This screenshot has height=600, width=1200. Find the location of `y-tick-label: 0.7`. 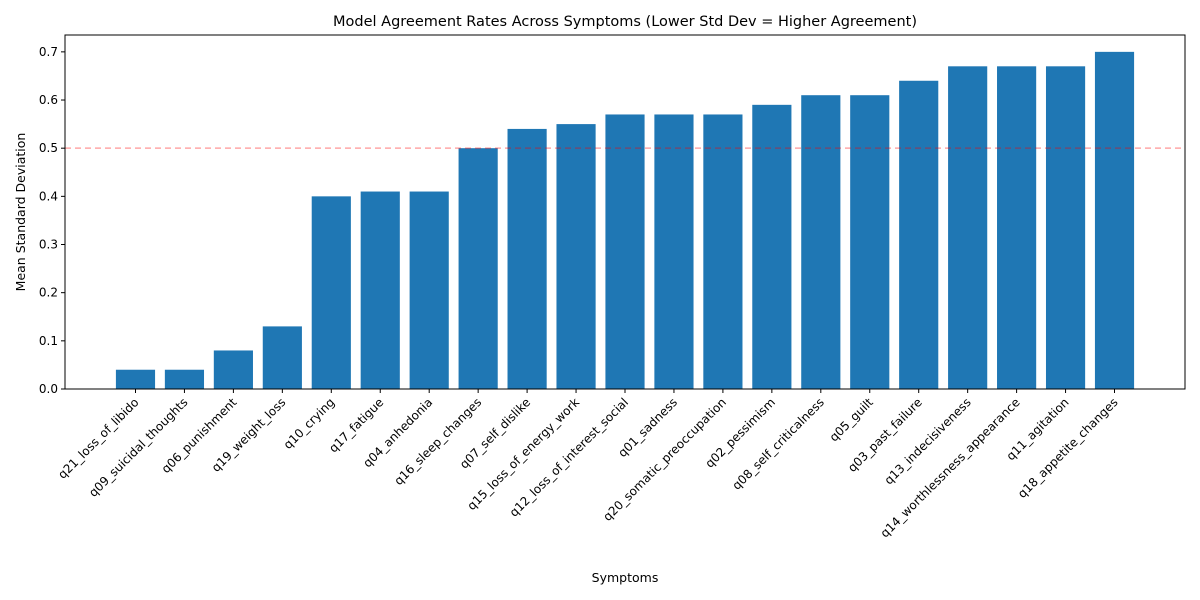

y-tick-label: 0.7 is located at coordinates (48, 52).